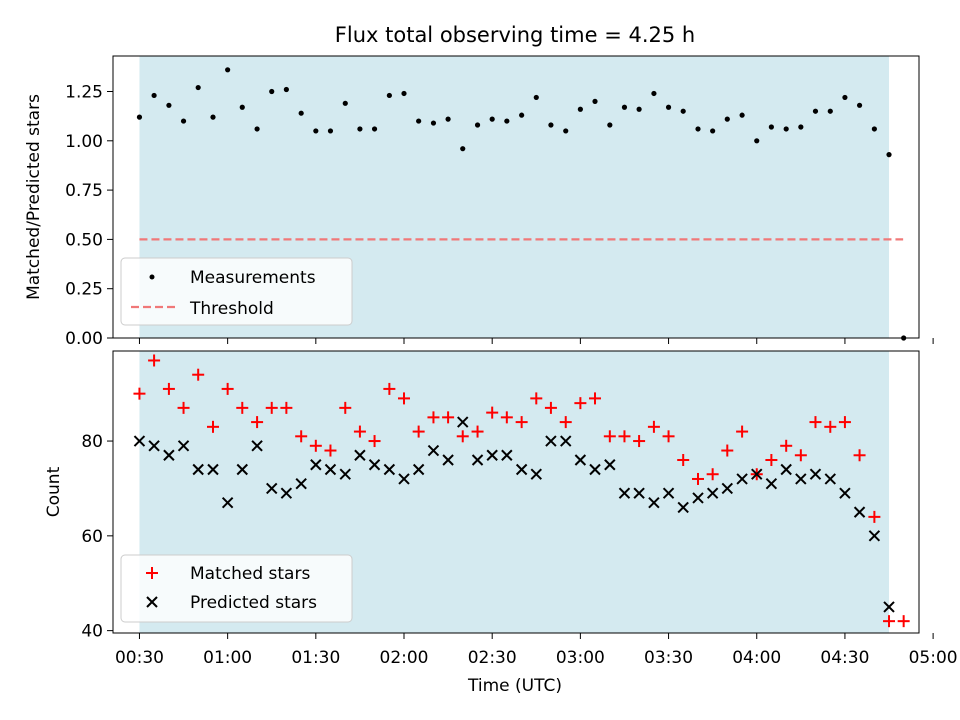  I want to click on top-ytick-label: 0.25, so click(84, 290).